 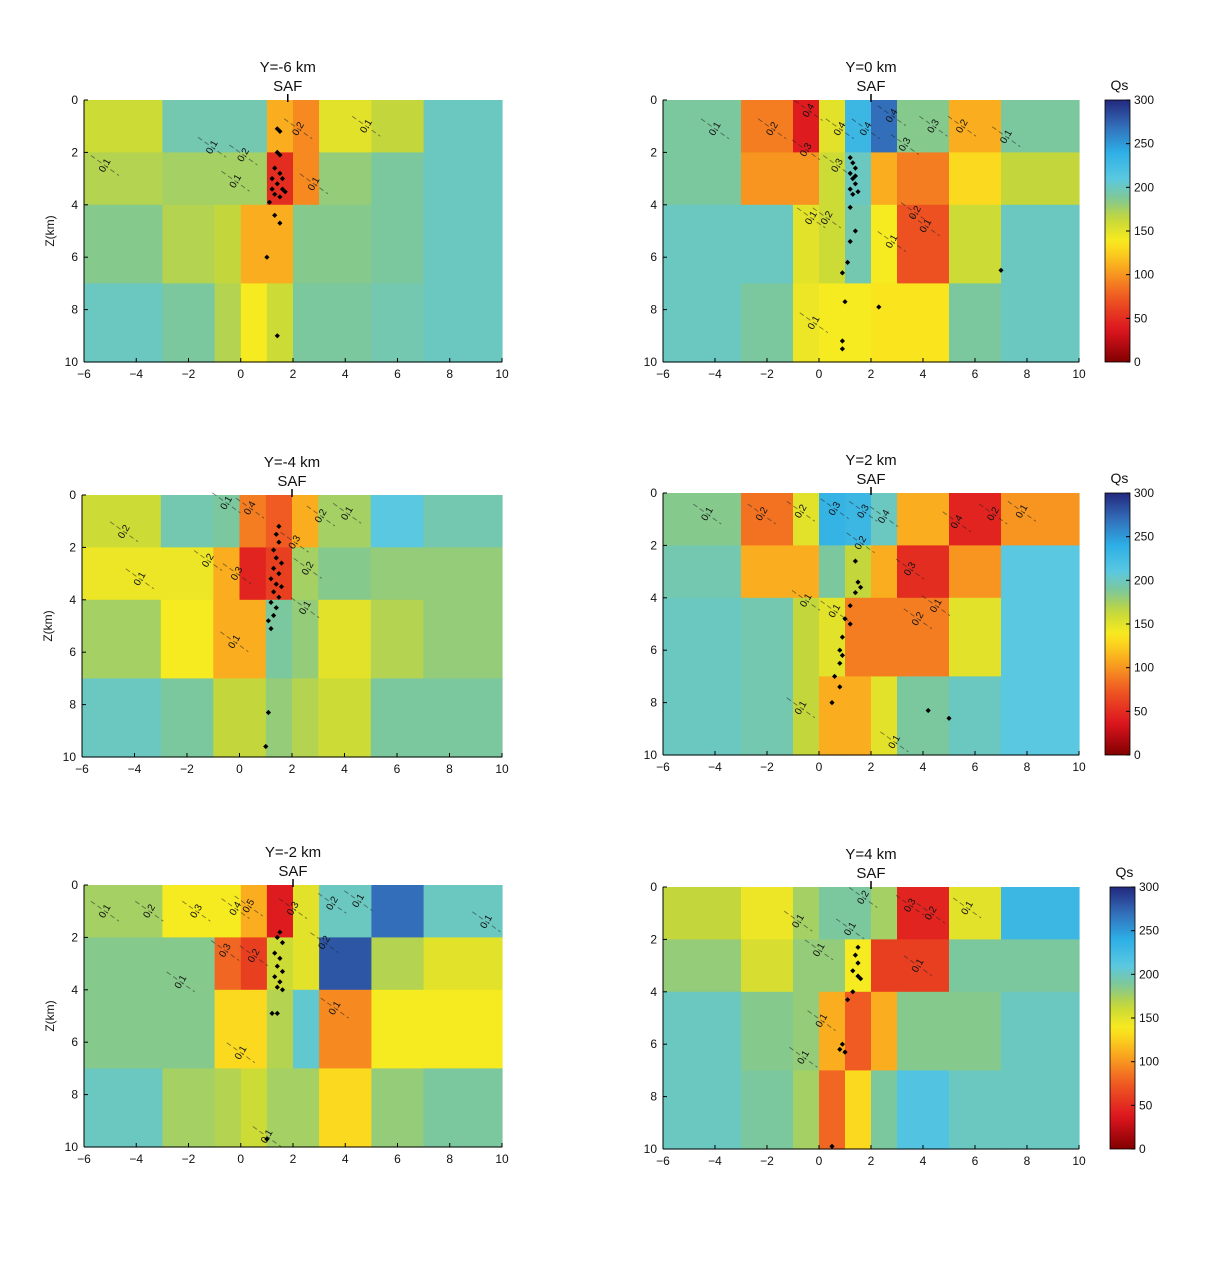 What do you see at coordinates (345, 1159) in the screenshot?
I see `x-tick-label: 4` at bounding box center [345, 1159].